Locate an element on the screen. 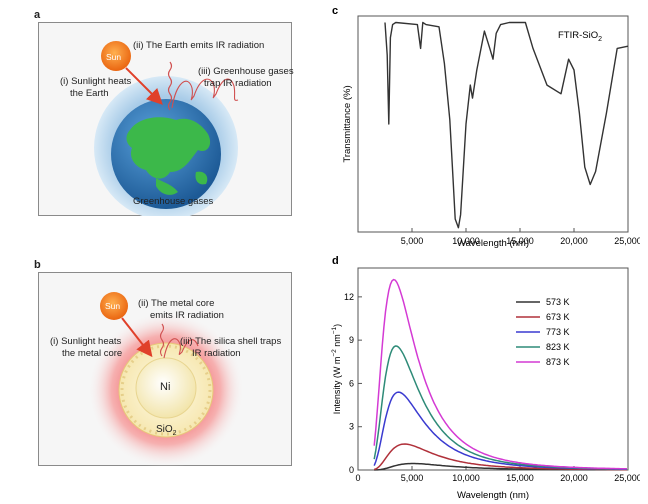 This screenshot has width=648, height=504. legend-label: 823 K is located at coordinates (558, 347).